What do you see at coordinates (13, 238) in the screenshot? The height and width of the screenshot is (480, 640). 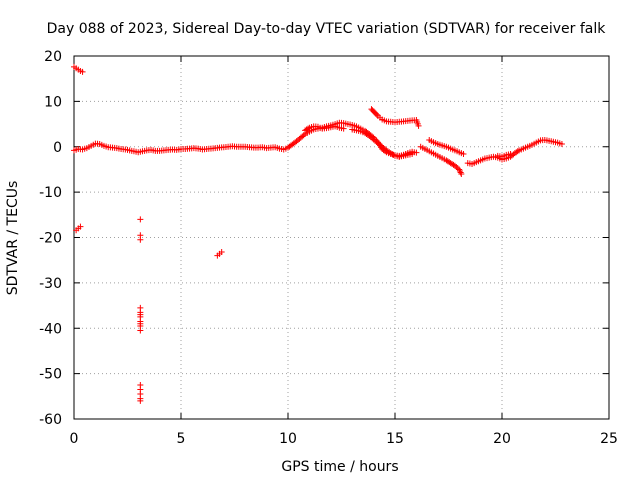 I see `y-axis-label: SDTVAR / TECUs` at bounding box center [13, 238].